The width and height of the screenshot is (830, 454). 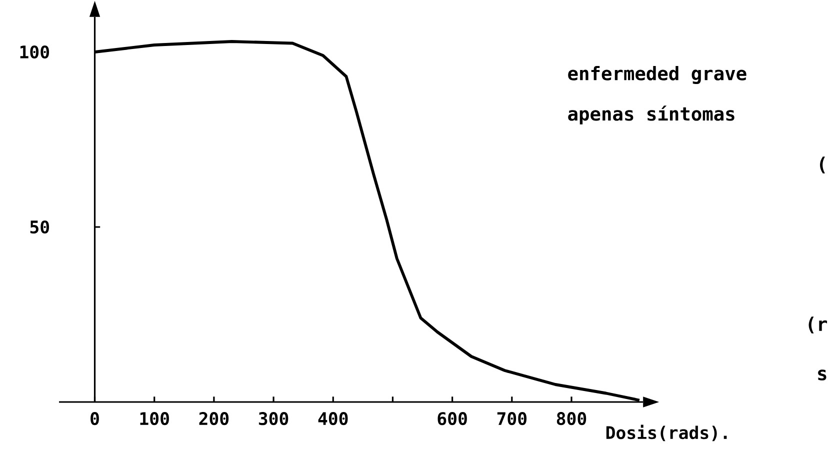 What do you see at coordinates (666, 433) in the screenshot?
I see `x-axis-title: Dosis(rads).` at bounding box center [666, 433].